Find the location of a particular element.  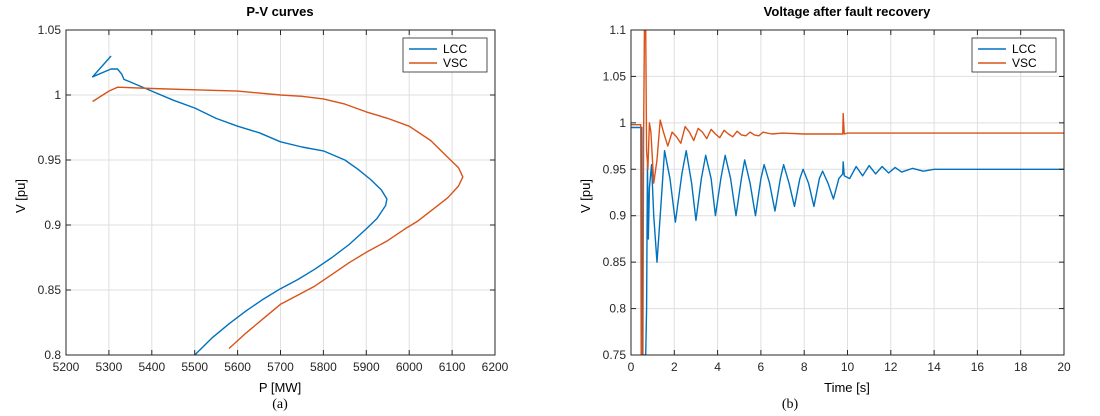

chart-b-ytick-label: 0.75 is located at coordinates (615, 355).